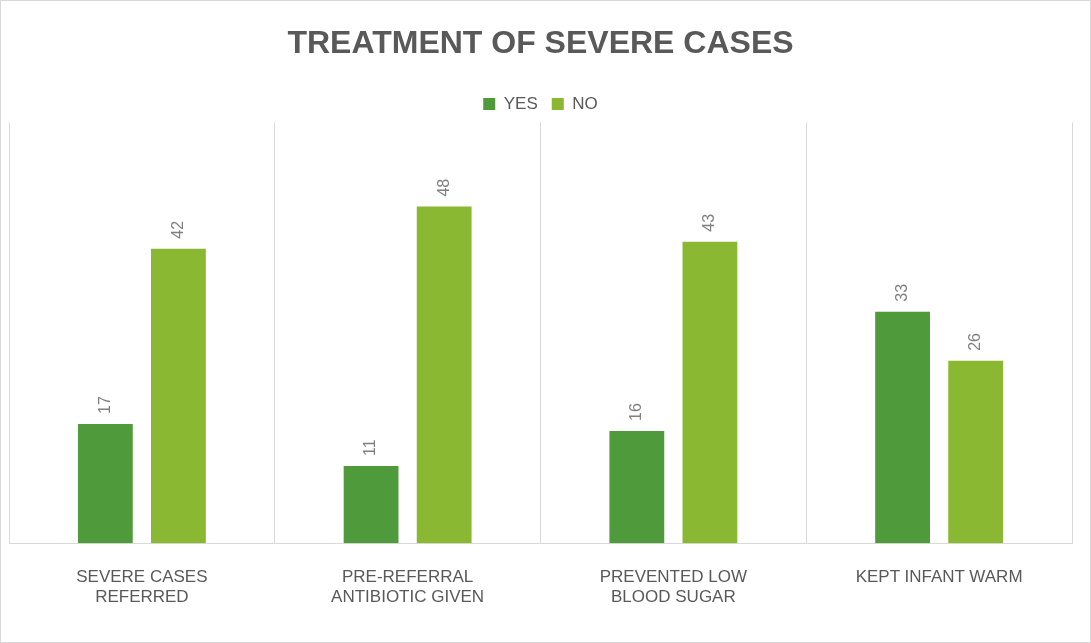 This screenshot has height=643, width=1091. Describe the element at coordinates (104, 405) in the screenshot. I see `data-label: 17` at that location.